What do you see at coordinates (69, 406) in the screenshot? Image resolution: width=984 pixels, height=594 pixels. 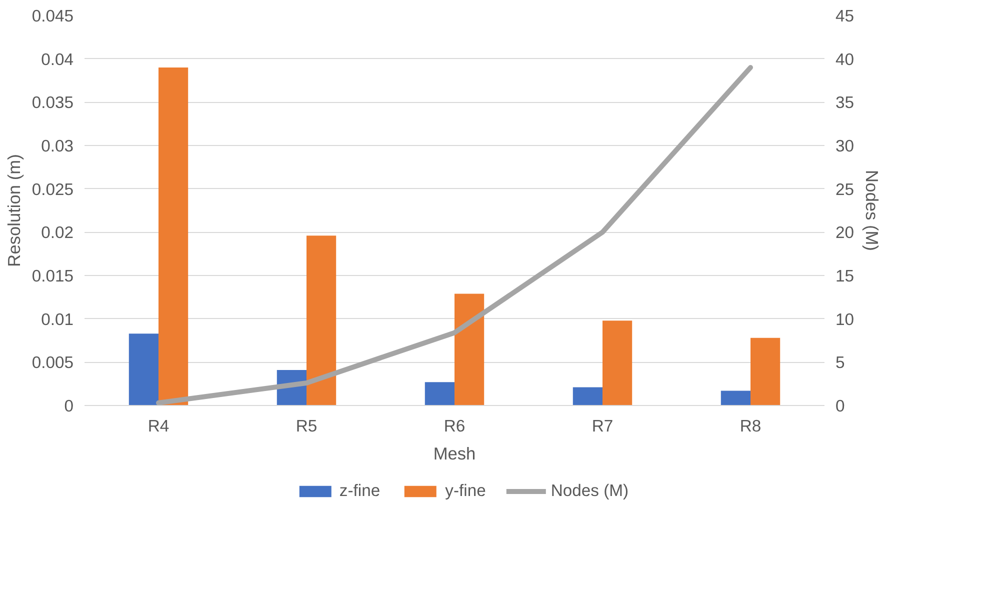 I see `y-tick-label: 0` at bounding box center [69, 406].